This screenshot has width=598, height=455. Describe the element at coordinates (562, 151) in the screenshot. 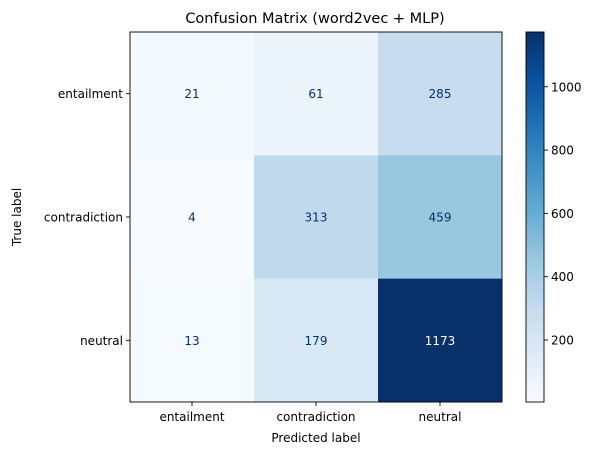

I see `colorbar-tick-label: 800` at that location.